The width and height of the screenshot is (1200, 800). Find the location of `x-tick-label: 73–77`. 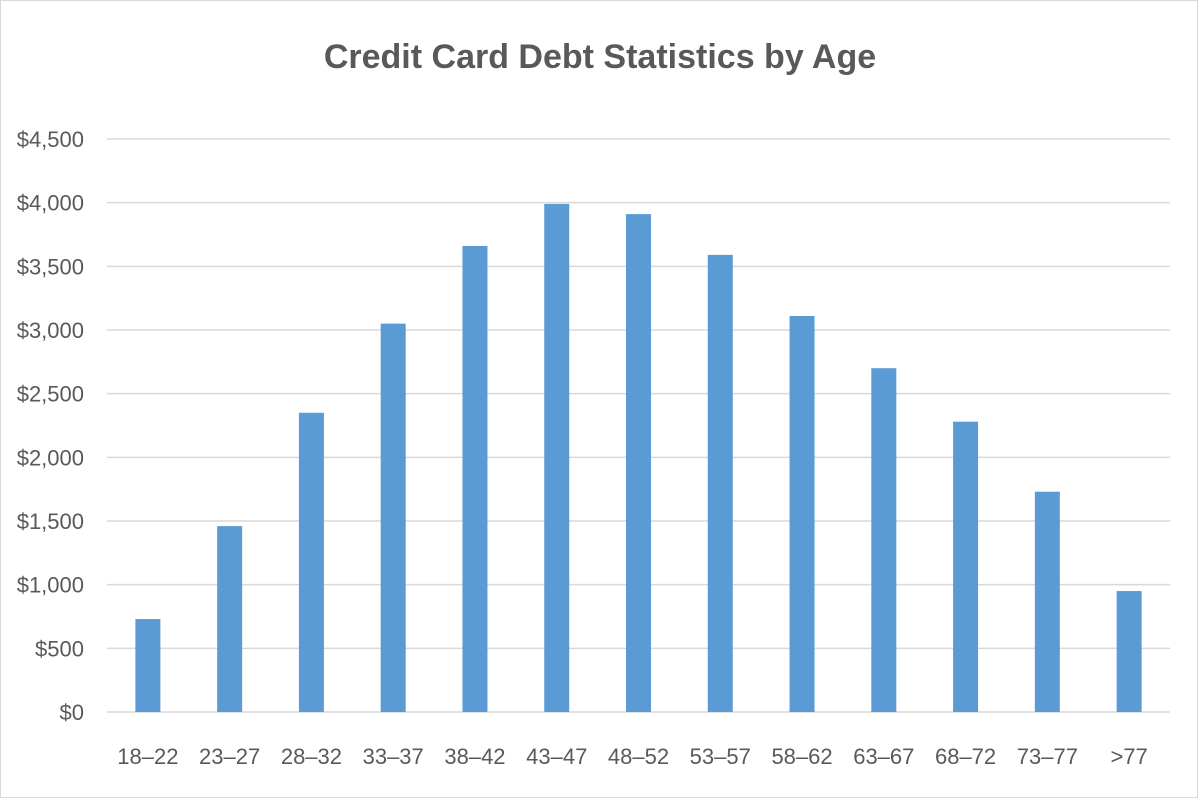

x-tick-label: 73–77 is located at coordinates (1047, 756).